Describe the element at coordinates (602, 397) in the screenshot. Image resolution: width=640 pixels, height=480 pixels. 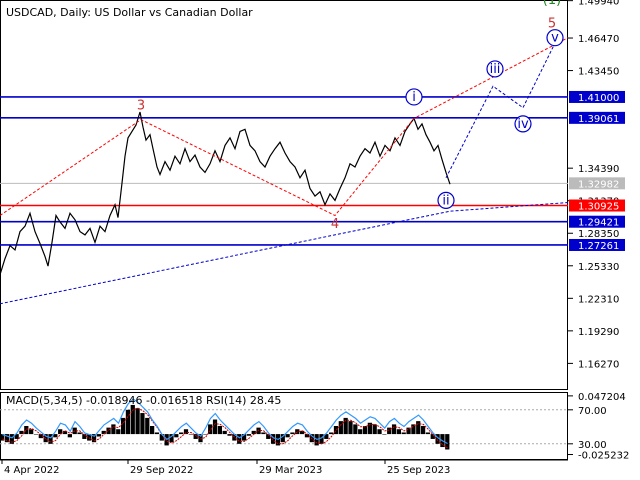
I see `indicator-tick-label: 0.047204` at that location.